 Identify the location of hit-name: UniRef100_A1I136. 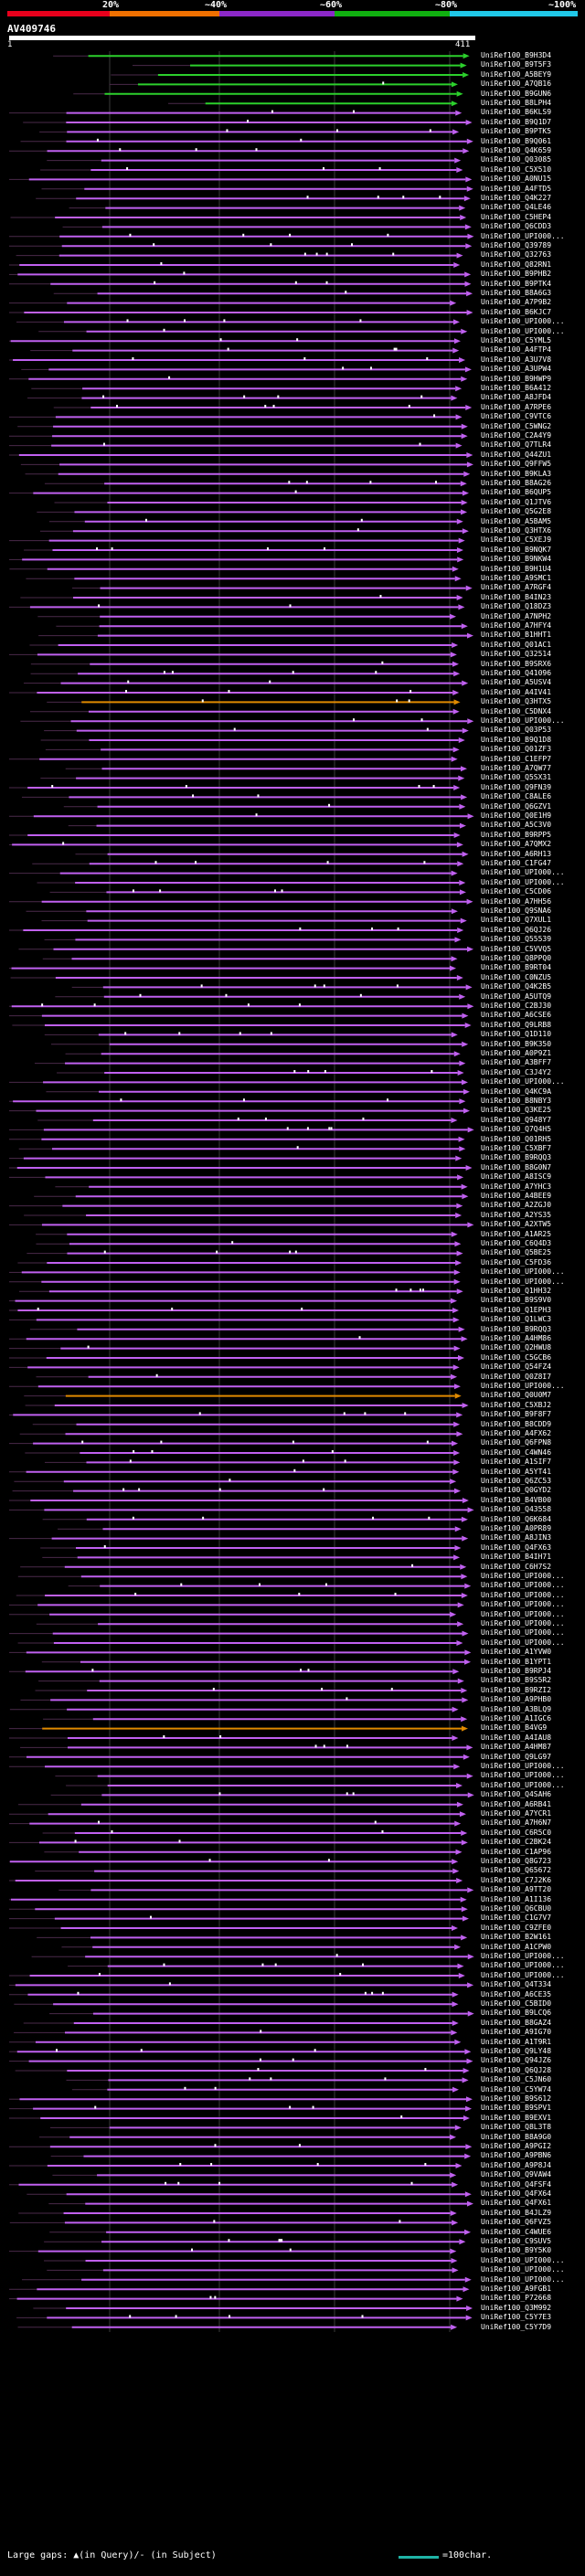
(516, 1898).